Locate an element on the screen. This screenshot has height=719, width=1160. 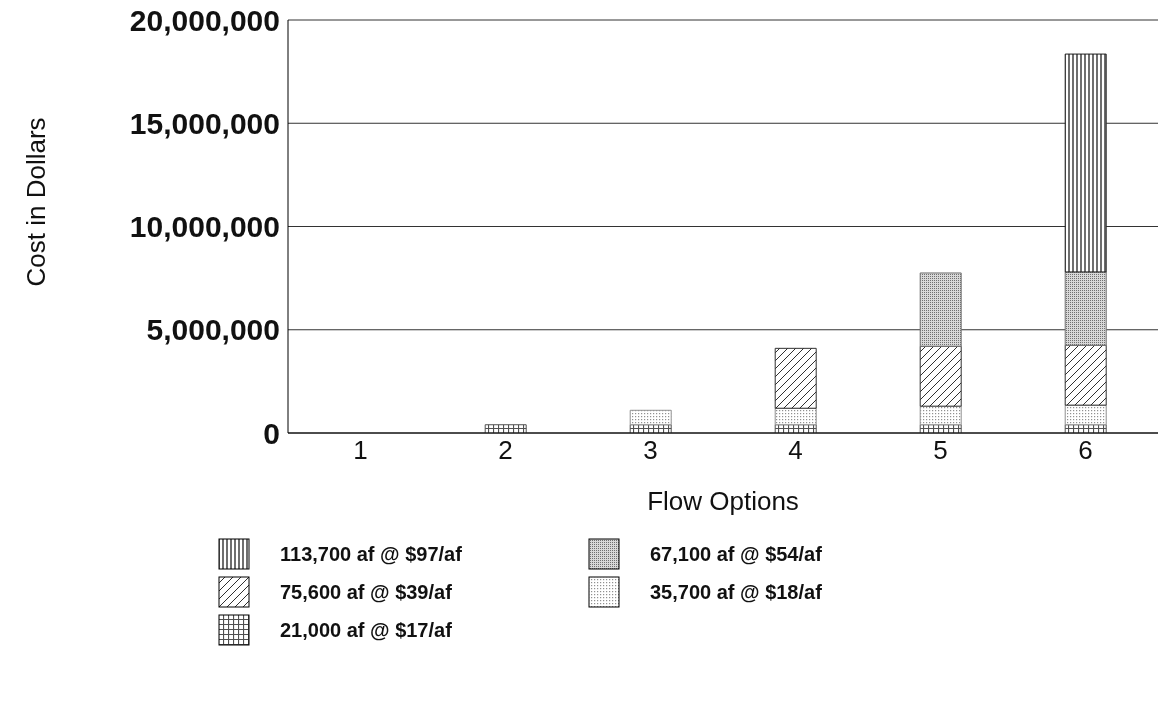
x-tick-label: 2 is located at coordinates (505, 450).